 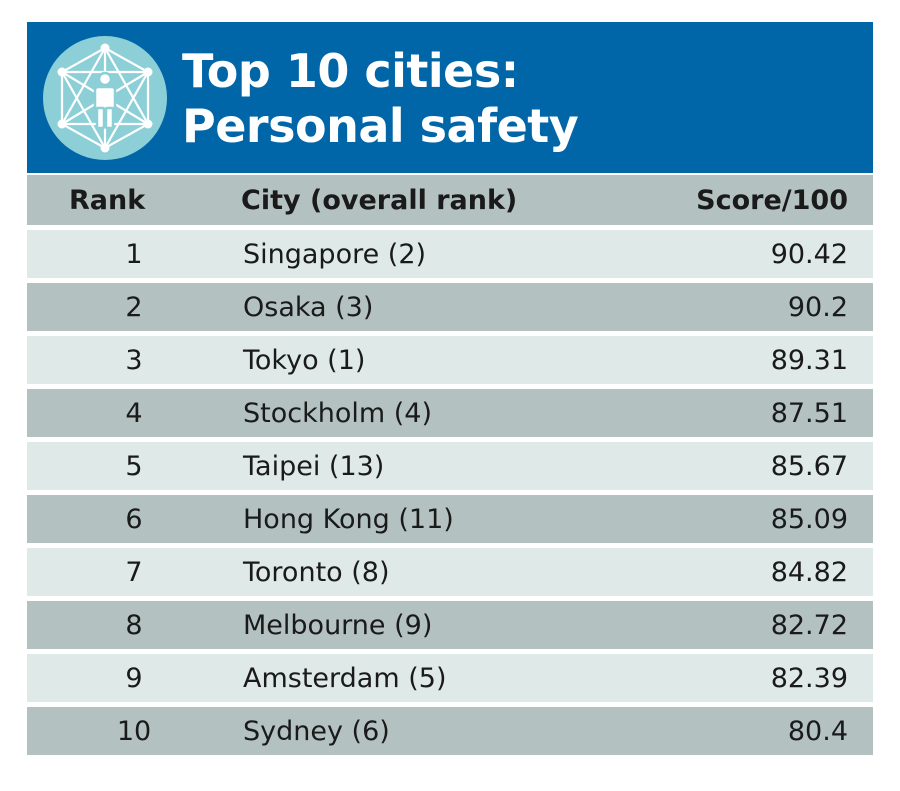 What do you see at coordinates (394, 307) in the screenshot?
I see `city-cell: Osaka (3)` at bounding box center [394, 307].